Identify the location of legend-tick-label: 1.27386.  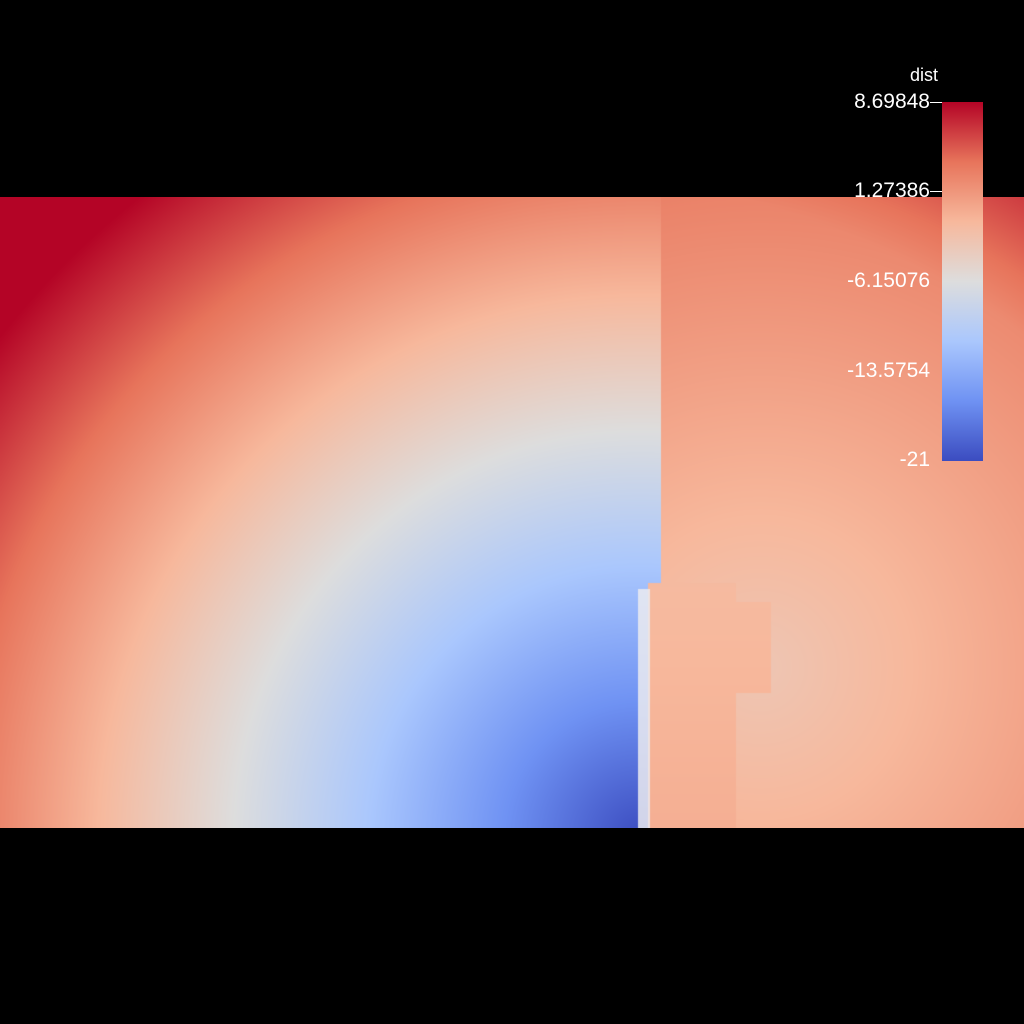
(892, 190).